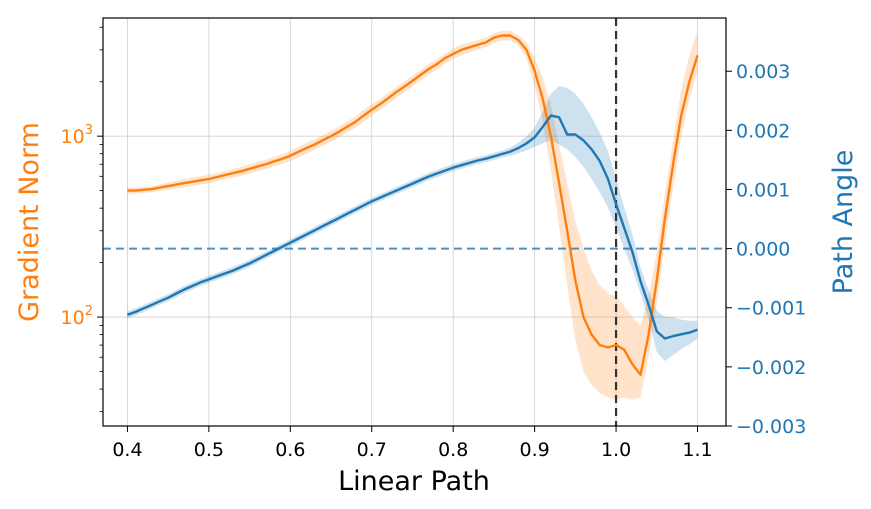 Image resolution: width=871 pixels, height=509 pixels. I want to click on x-tick-label: 0.6, so click(290, 450).